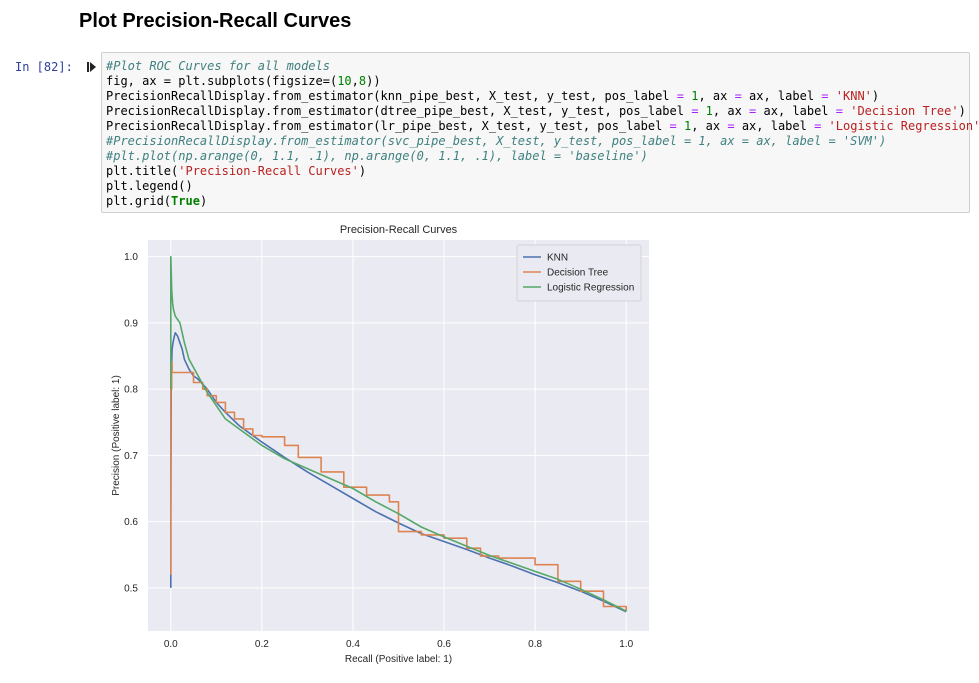  Describe the element at coordinates (131, 456) in the screenshot. I see `y-tick-label: 0.7` at that location.